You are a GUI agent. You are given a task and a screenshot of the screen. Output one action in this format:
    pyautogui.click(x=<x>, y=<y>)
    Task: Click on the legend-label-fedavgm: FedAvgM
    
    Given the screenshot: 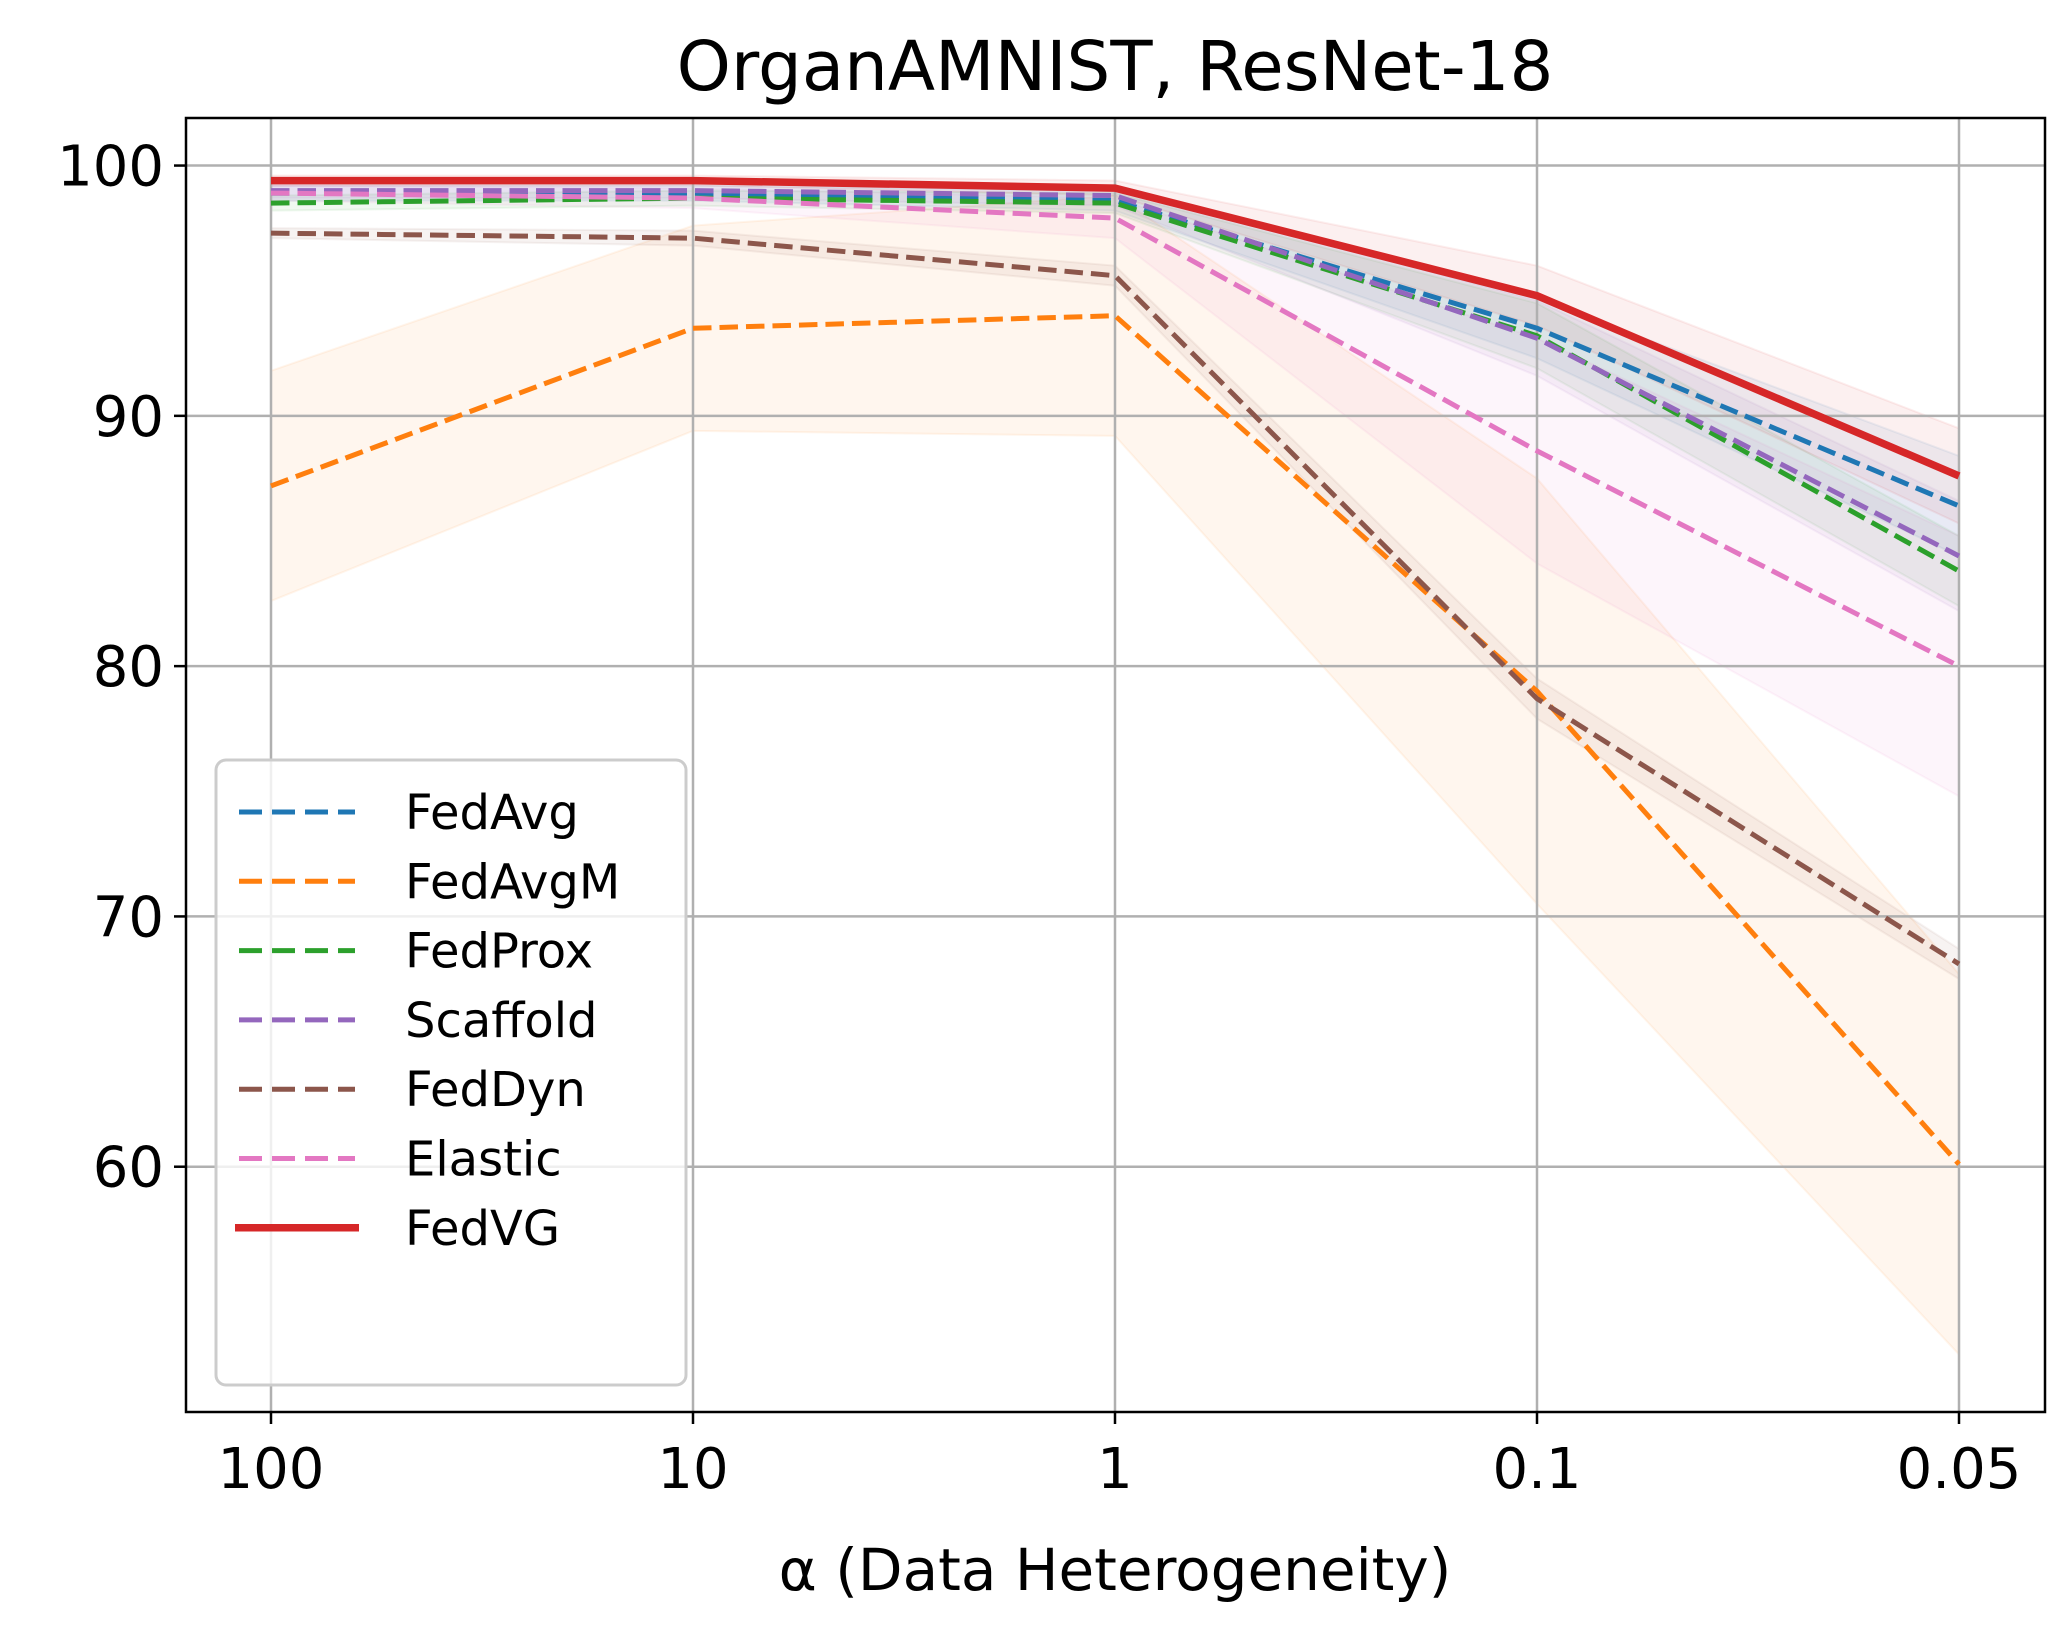 What is the action you would take?
    pyautogui.click(x=512, y=882)
    